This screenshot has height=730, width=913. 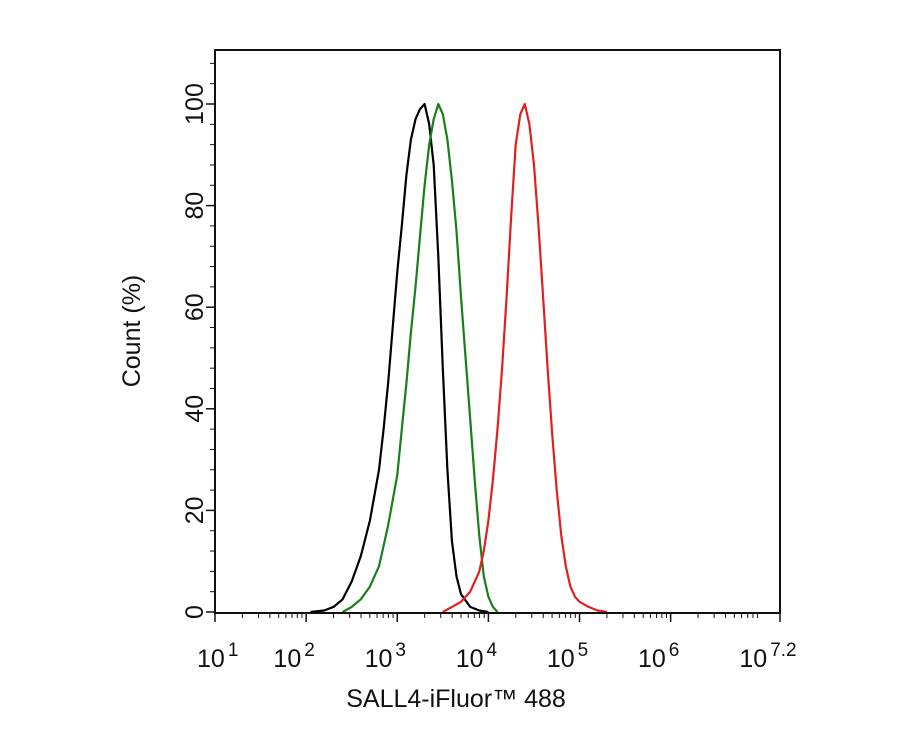 I want to click on y-tick-label: 100, so click(x=195, y=104).